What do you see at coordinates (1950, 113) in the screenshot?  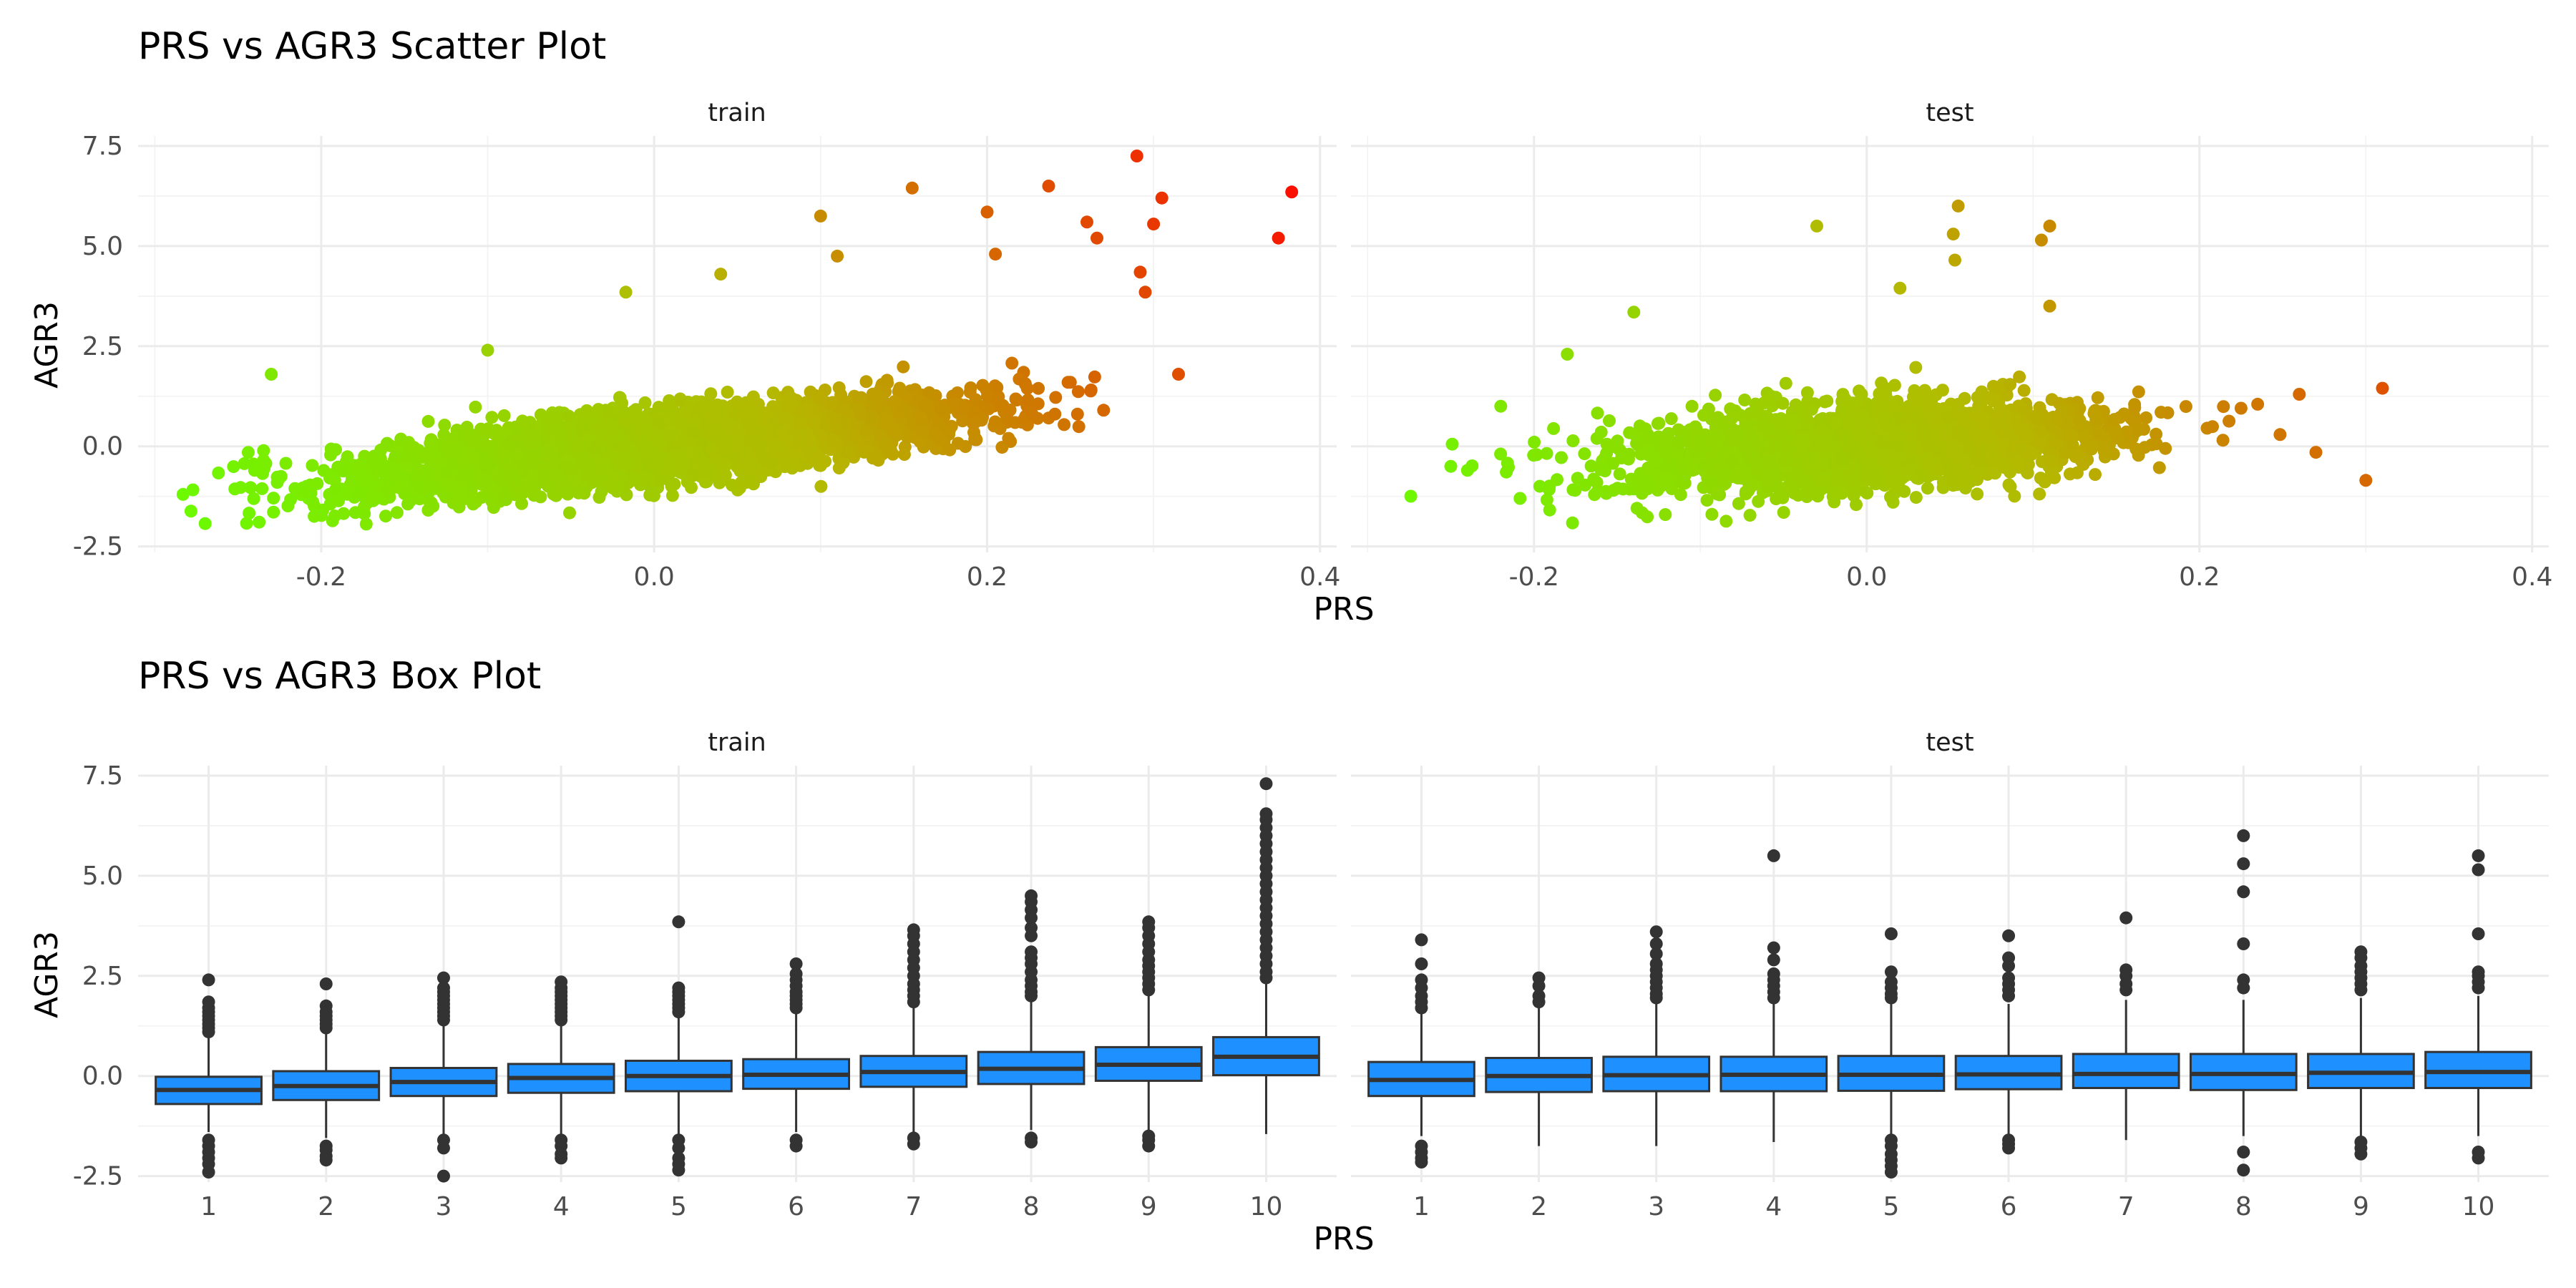 I see `scatter-facet-test-label: test` at bounding box center [1950, 113].